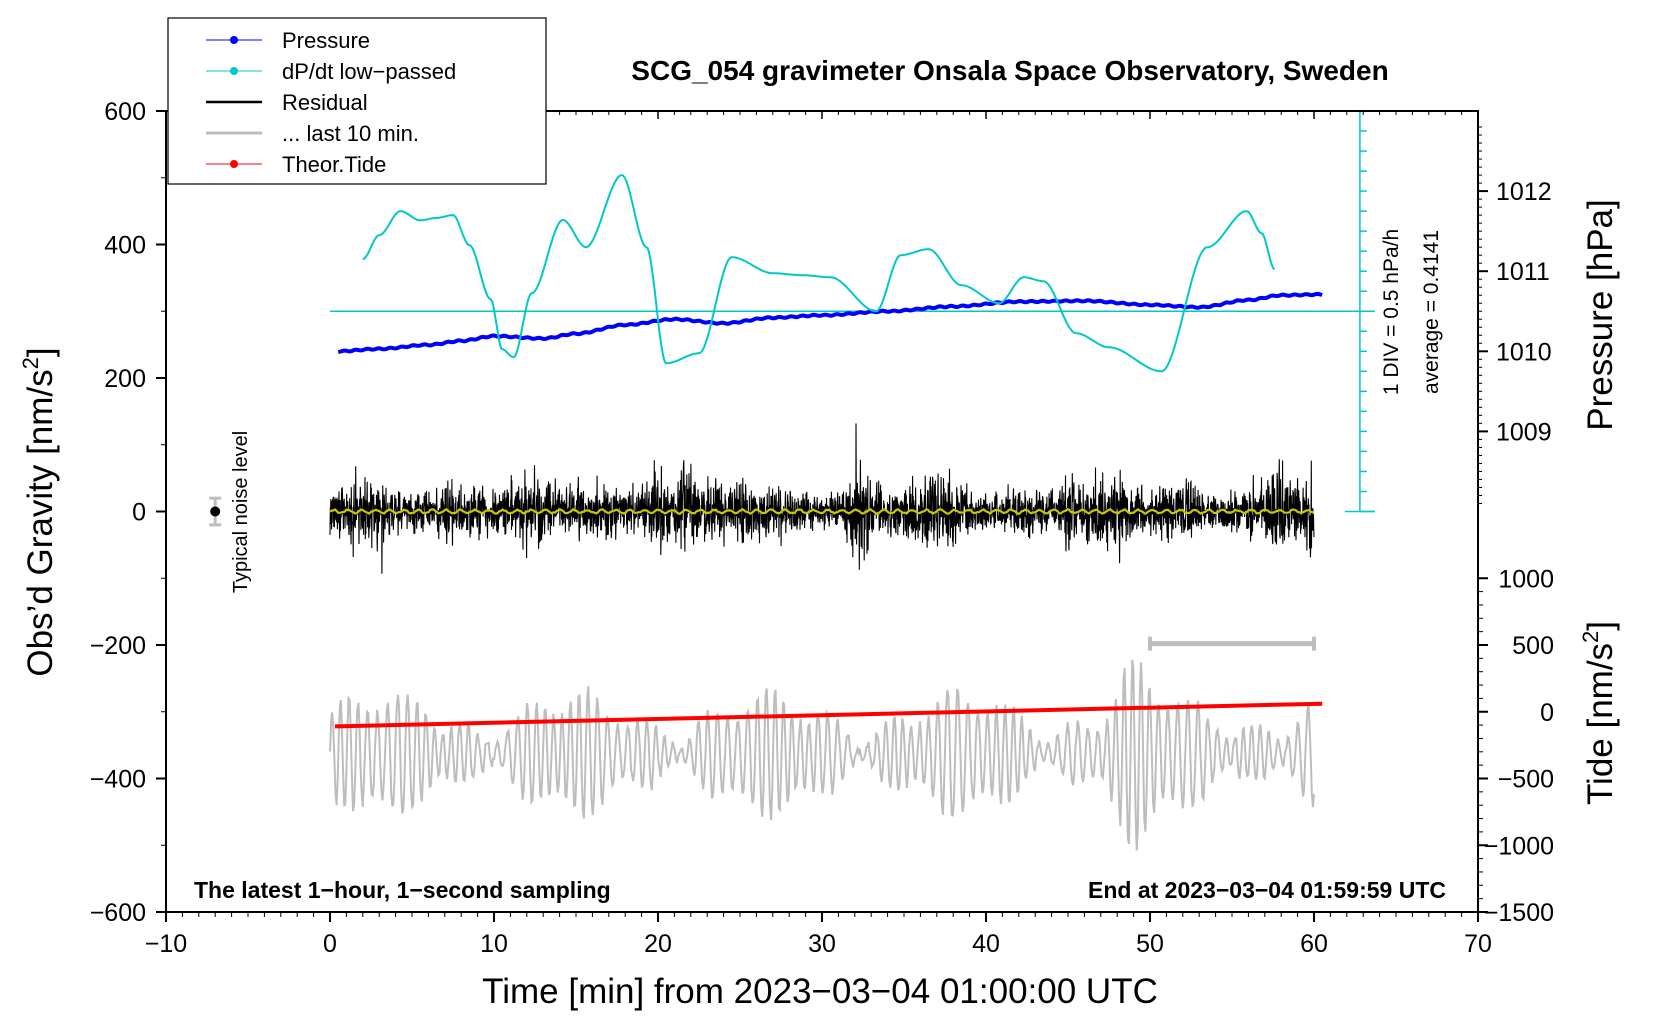  I want to click on tide-tick-label: −500, so click(1526, 780).